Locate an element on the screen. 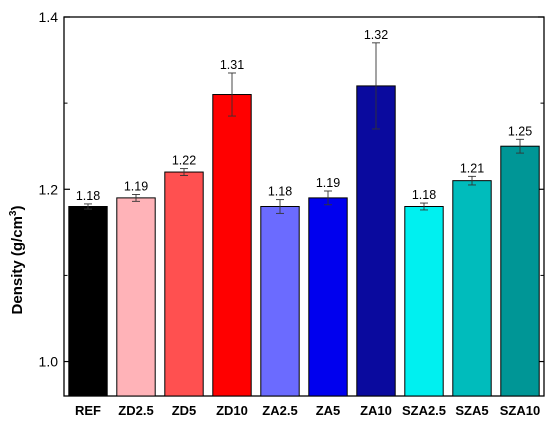  x-category-label: ZA10 is located at coordinates (376, 410).